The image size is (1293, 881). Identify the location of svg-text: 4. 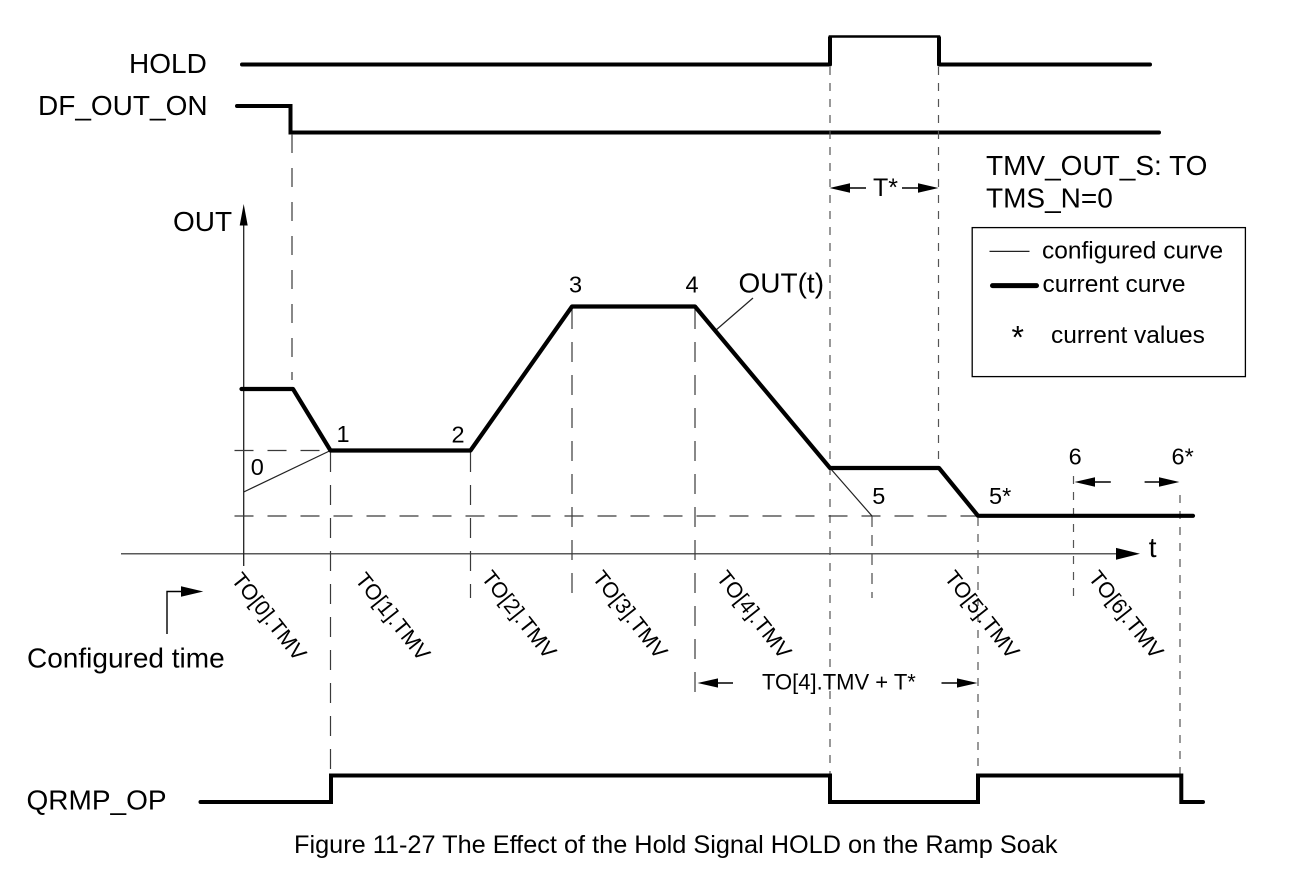
(692, 285).